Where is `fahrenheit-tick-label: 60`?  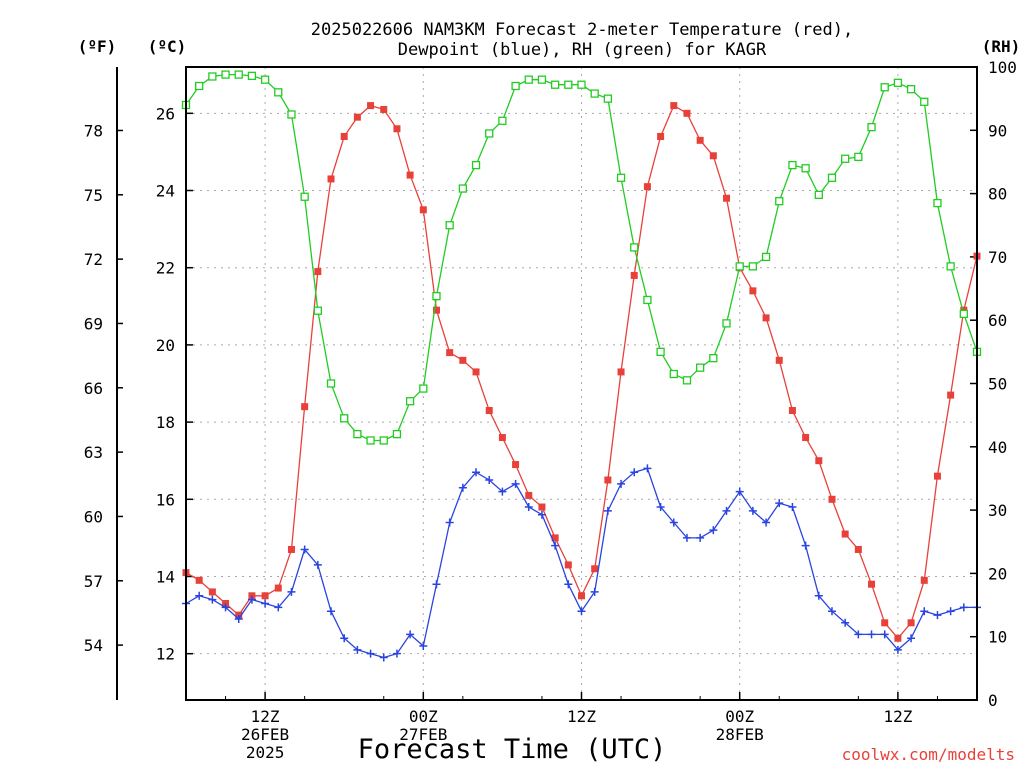 fahrenheit-tick-label: 60 is located at coordinates (93, 516).